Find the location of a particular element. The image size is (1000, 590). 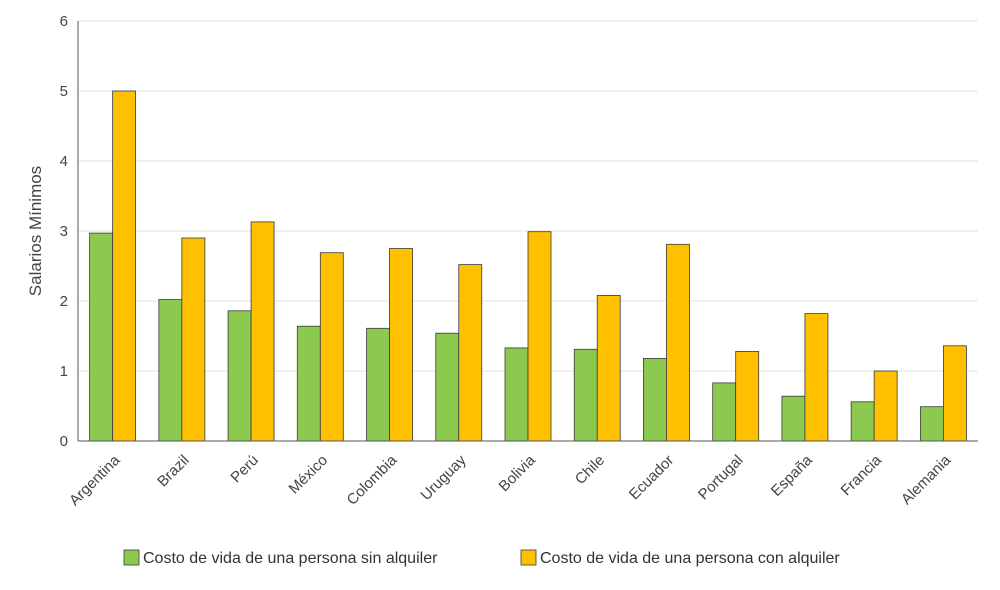

y-axis-ticks: 0 1 2 3 4 5 6 is located at coordinates (64, 231).